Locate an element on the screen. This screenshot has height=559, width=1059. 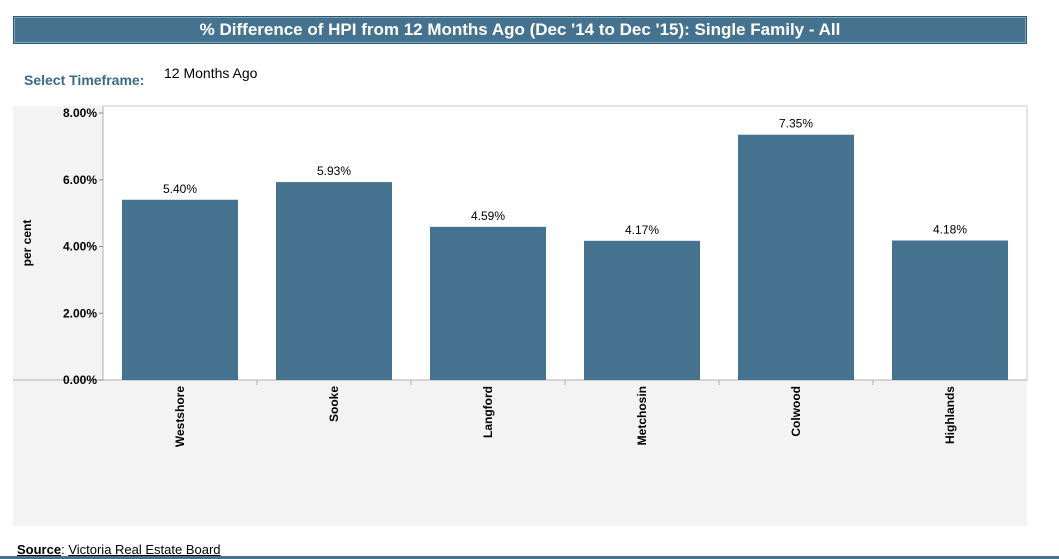
x-category-label: Westshore is located at coordinates (180, 416).